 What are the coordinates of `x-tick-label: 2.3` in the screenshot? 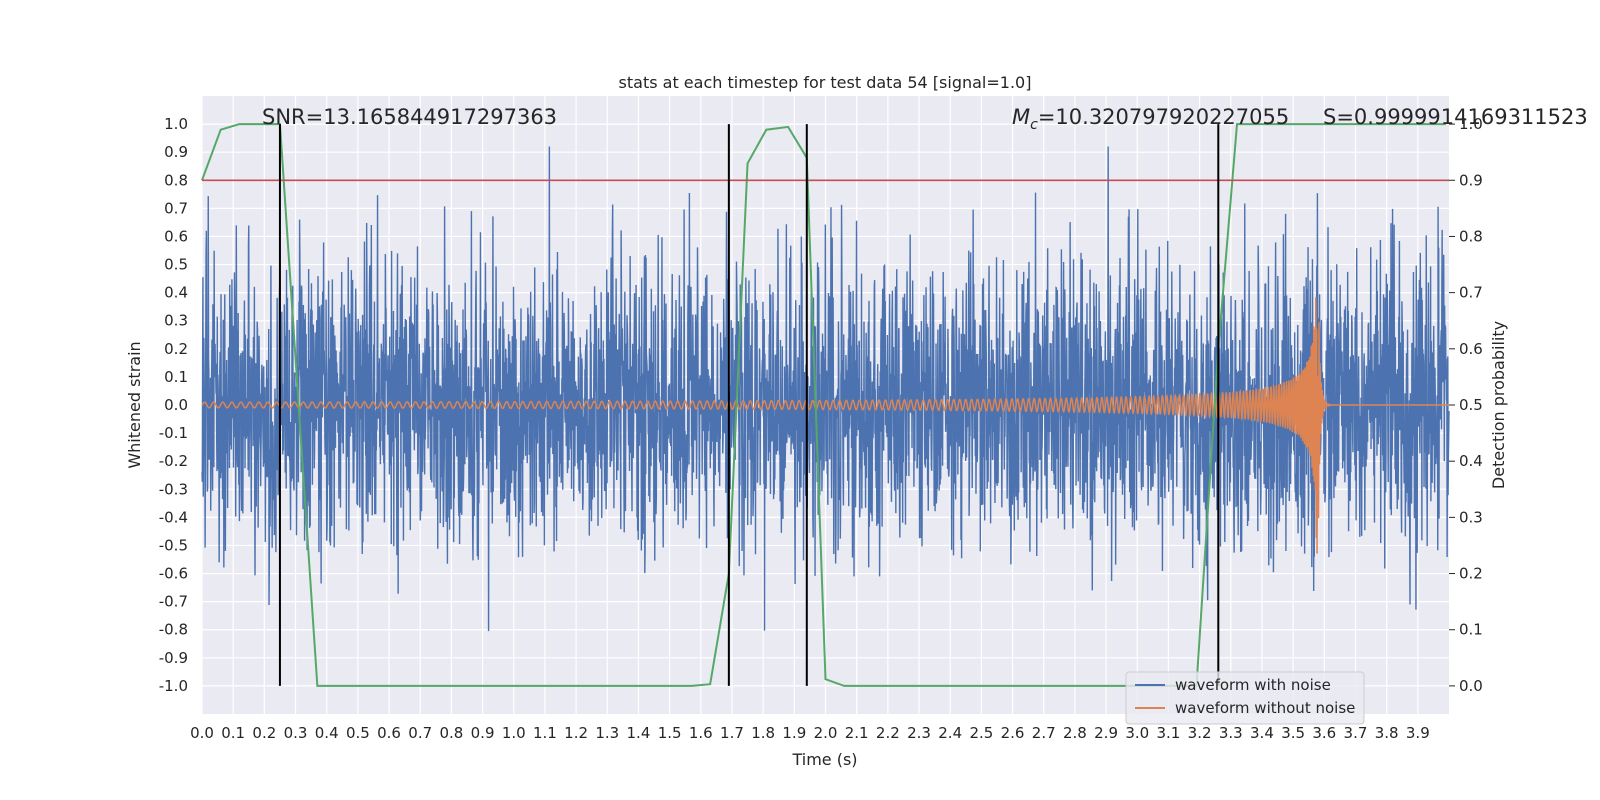 It's located at (919, 733).